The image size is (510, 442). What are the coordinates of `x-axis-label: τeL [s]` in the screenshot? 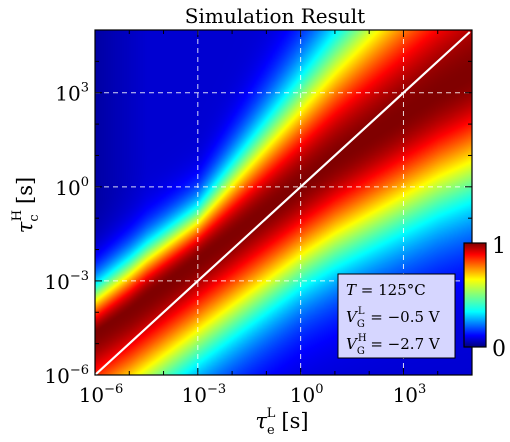 It's located at (281, 422).